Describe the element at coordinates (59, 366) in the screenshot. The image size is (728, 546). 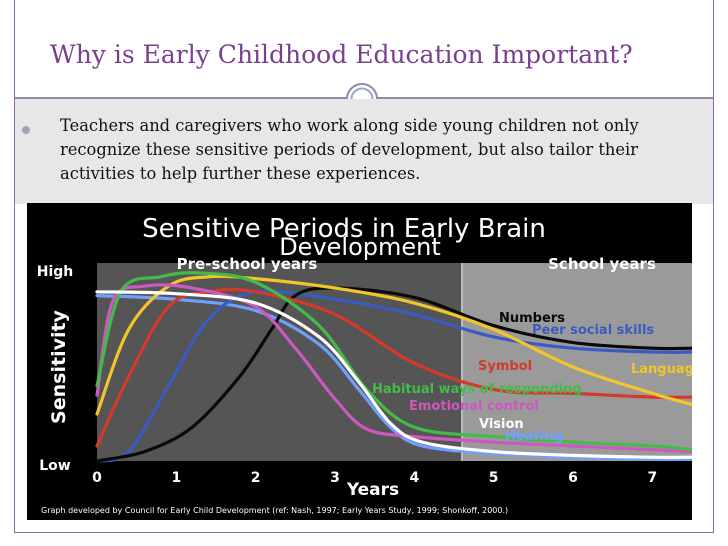
I see `y-axis-label: Sensitivity` at that location.